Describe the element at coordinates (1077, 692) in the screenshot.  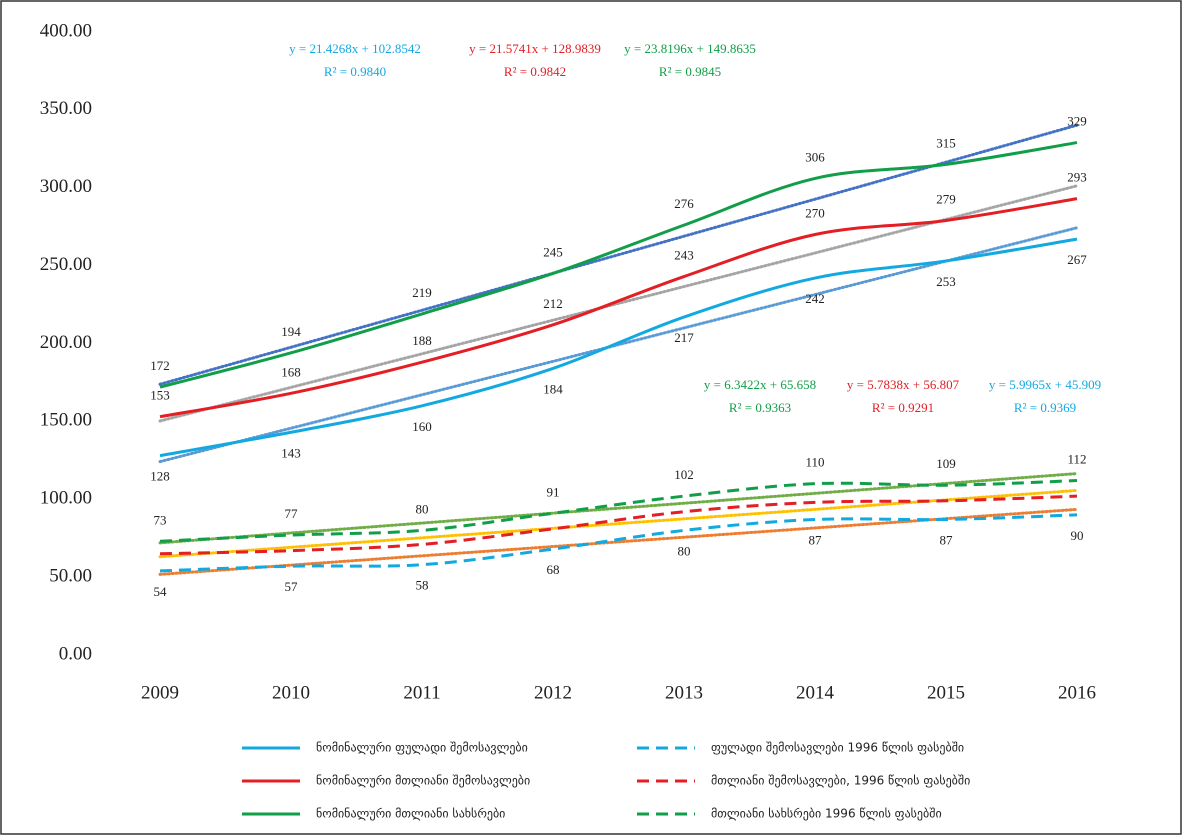
I see `x-tick-label: 2016` at that location.